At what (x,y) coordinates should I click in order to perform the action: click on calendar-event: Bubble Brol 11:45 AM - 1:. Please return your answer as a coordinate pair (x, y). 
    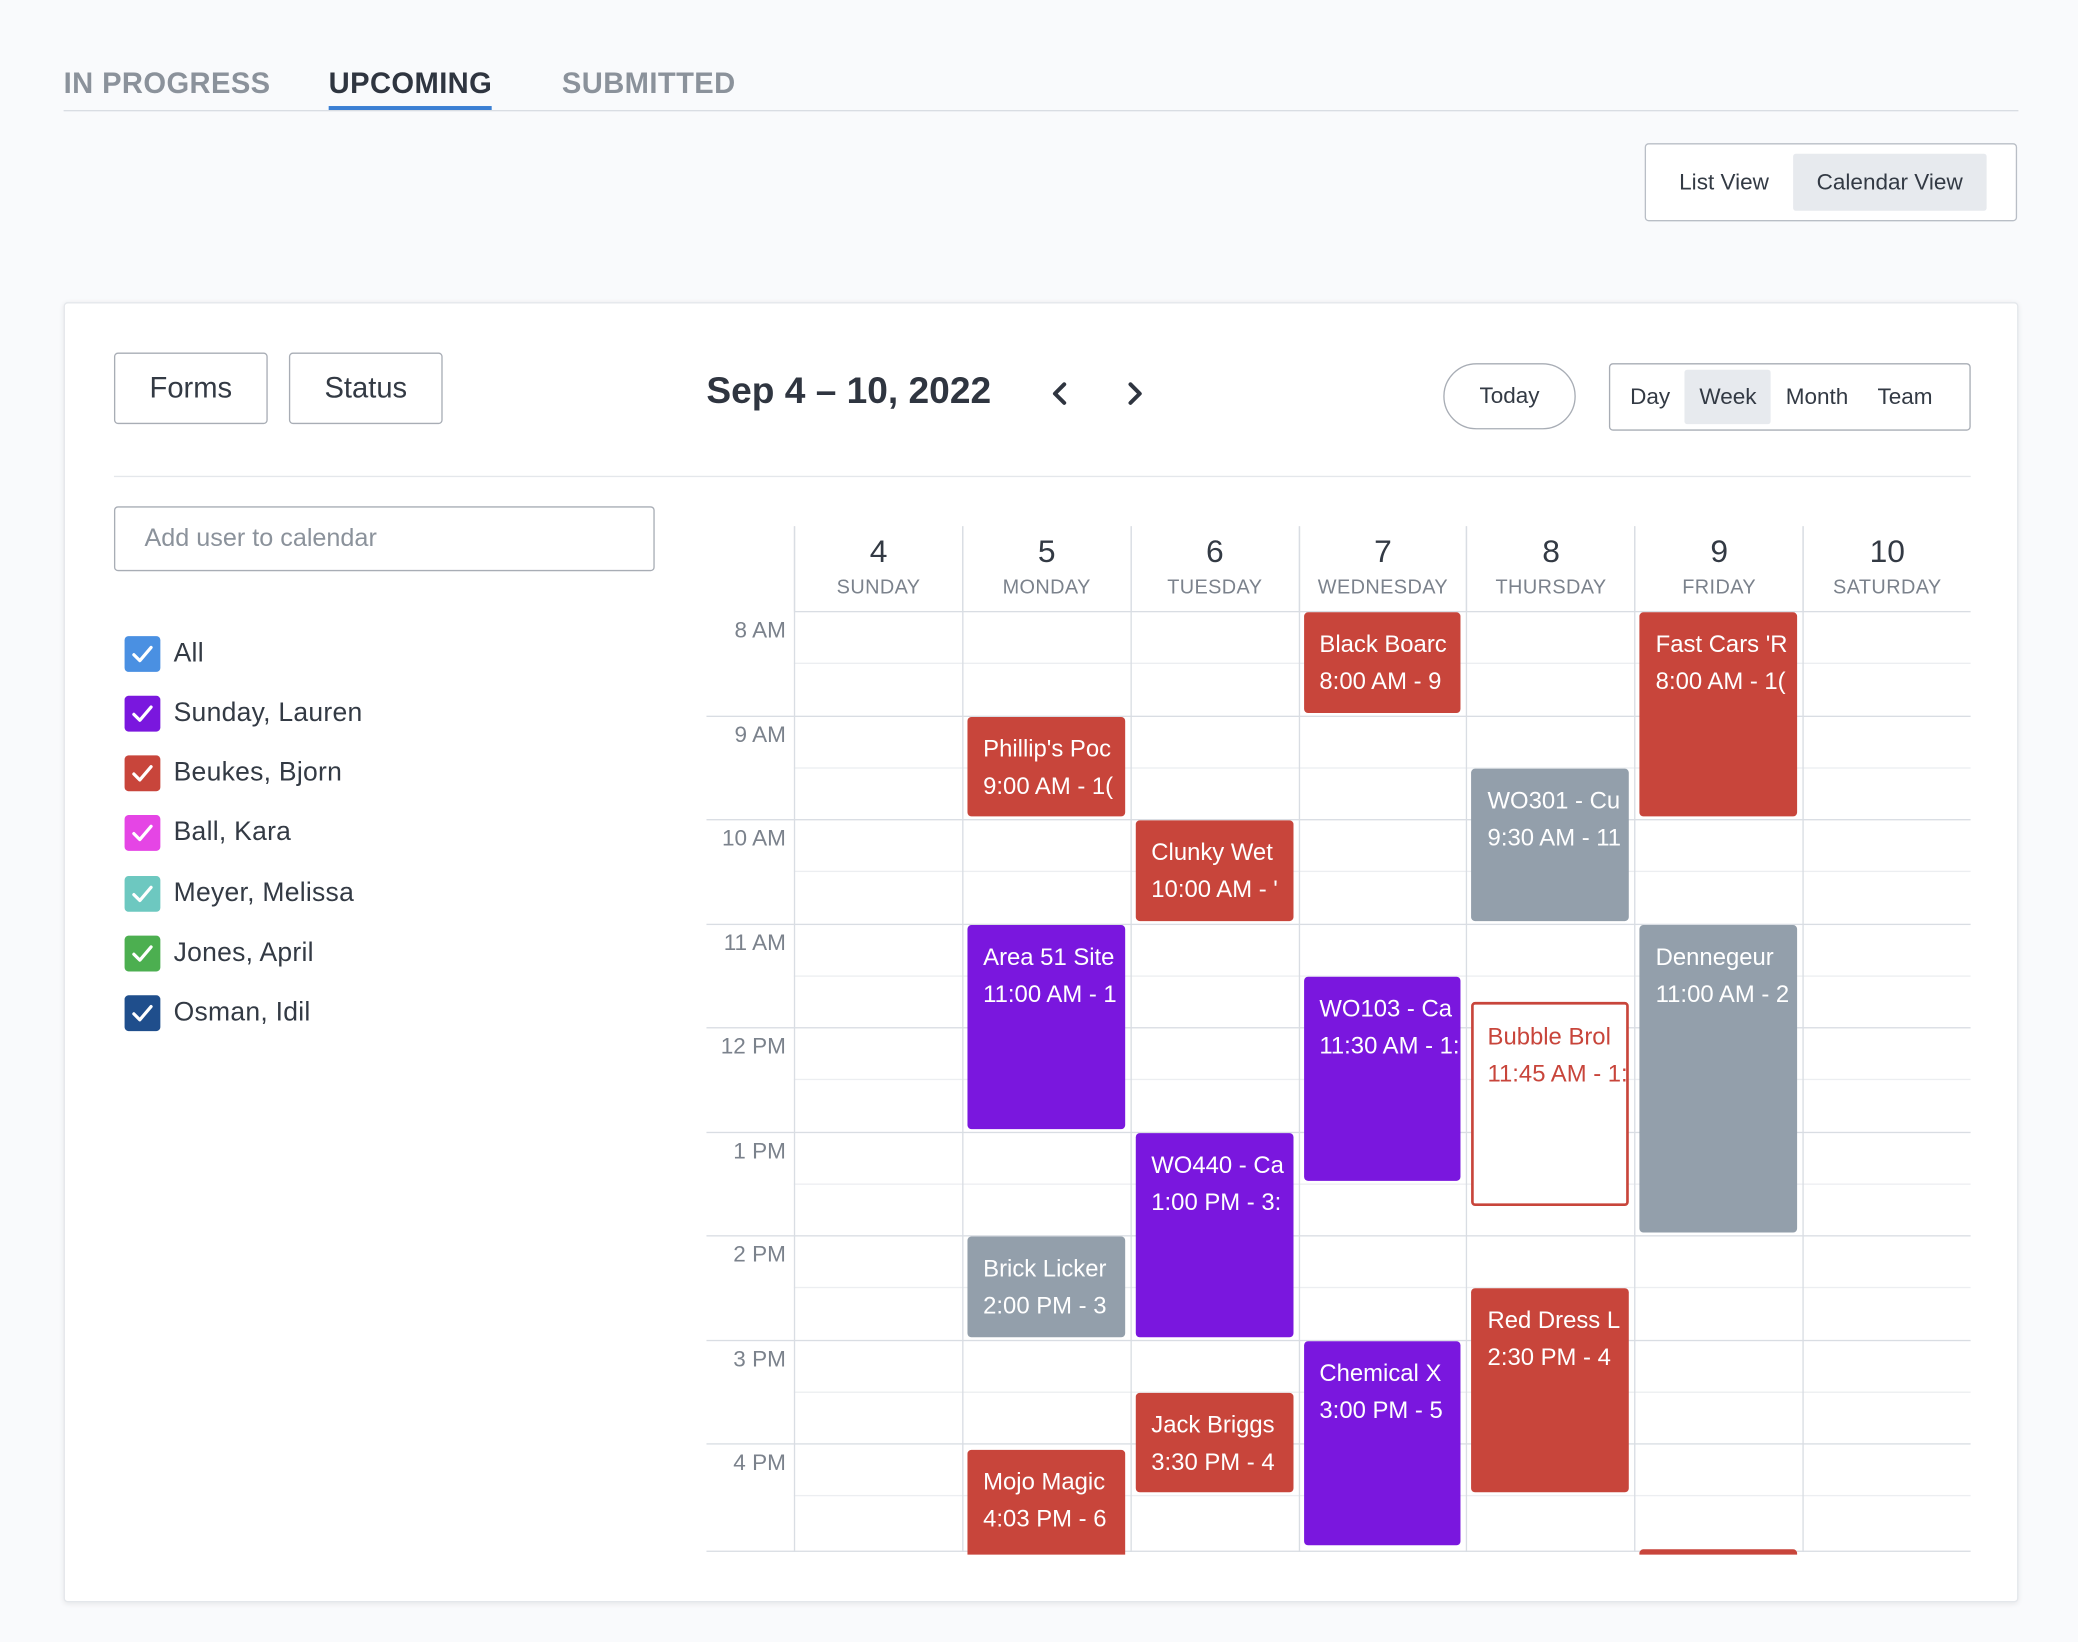
    Looking at the image, I should click on (1550, 1104).